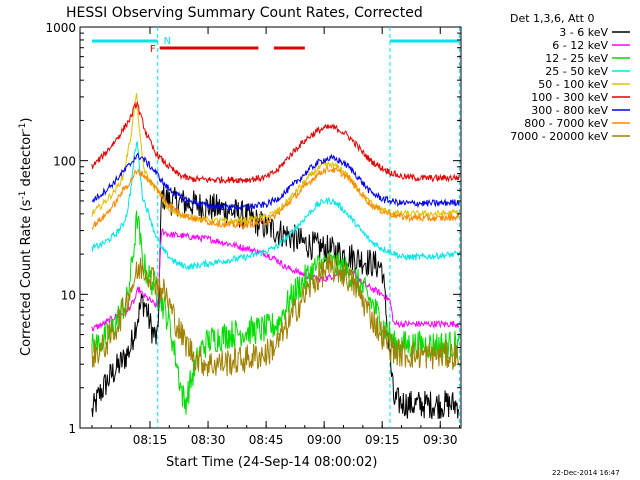 Image resolution: width=640 pixels, height=480 pixels. What do you see at coordinates (26, 120) in the screenshot?
I see `y-axis-label-part-3: )` at bounding box center [26, 120].